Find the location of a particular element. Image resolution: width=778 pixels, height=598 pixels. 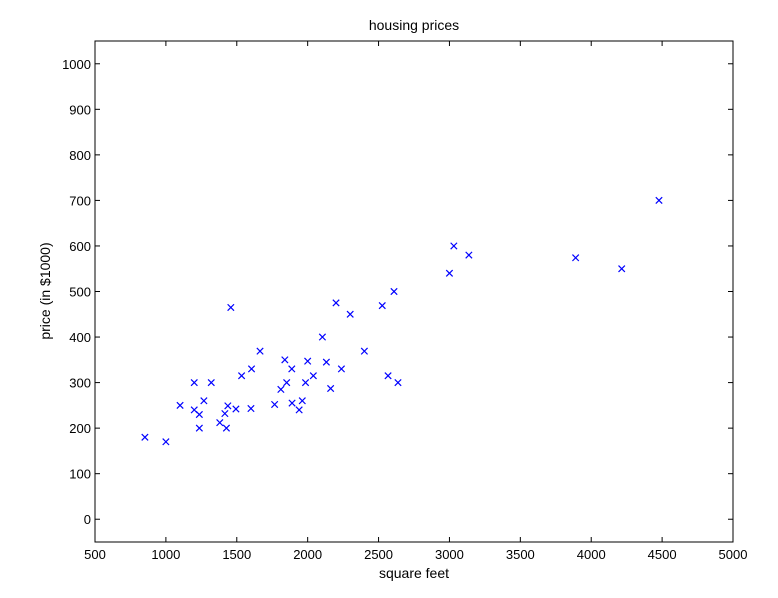

y-tick-label: 900 is located at coordinates (80, 109).